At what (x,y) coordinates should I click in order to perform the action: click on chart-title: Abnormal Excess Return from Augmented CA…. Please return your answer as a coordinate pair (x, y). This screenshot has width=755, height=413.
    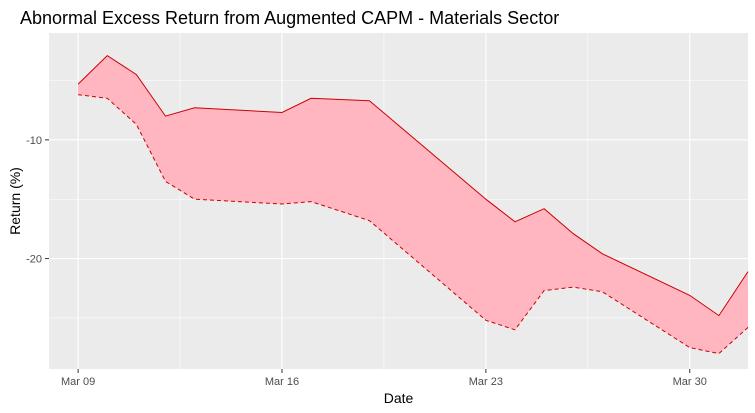
    Looking at the image, I should click on (289, 18).